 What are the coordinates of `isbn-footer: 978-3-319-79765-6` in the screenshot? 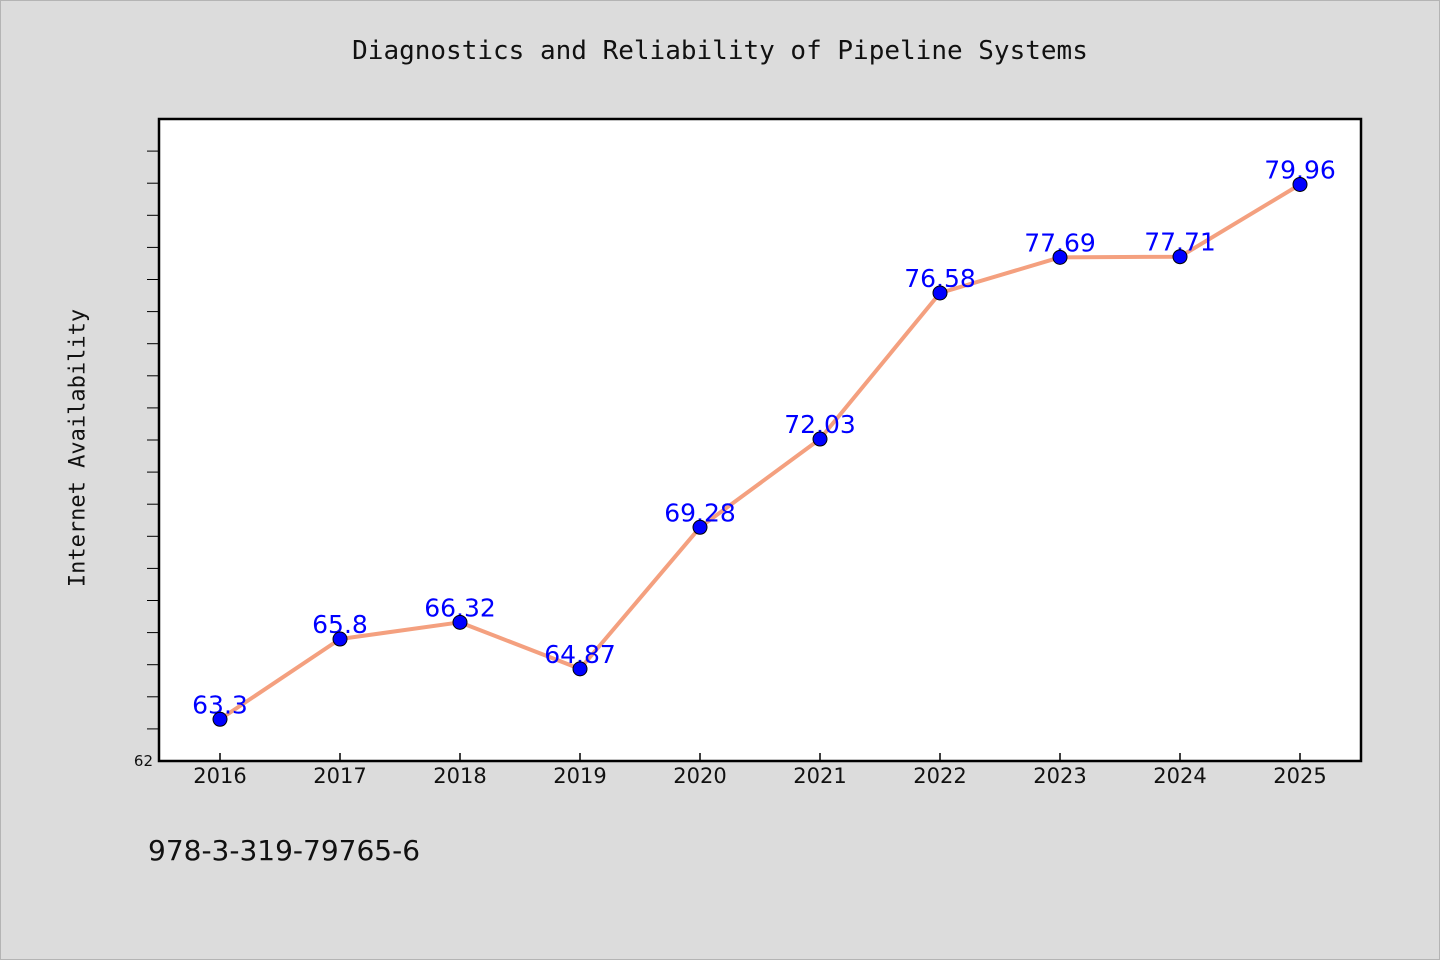 It's located at (284, 850).